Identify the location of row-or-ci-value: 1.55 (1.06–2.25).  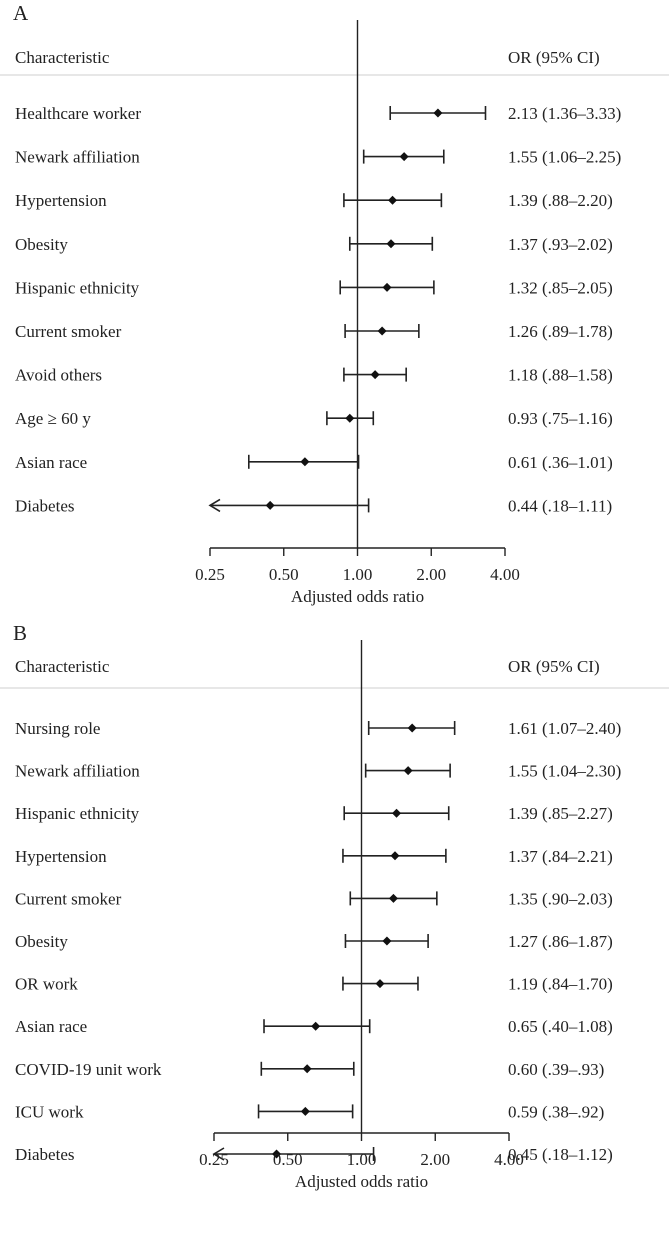
(564, 157).